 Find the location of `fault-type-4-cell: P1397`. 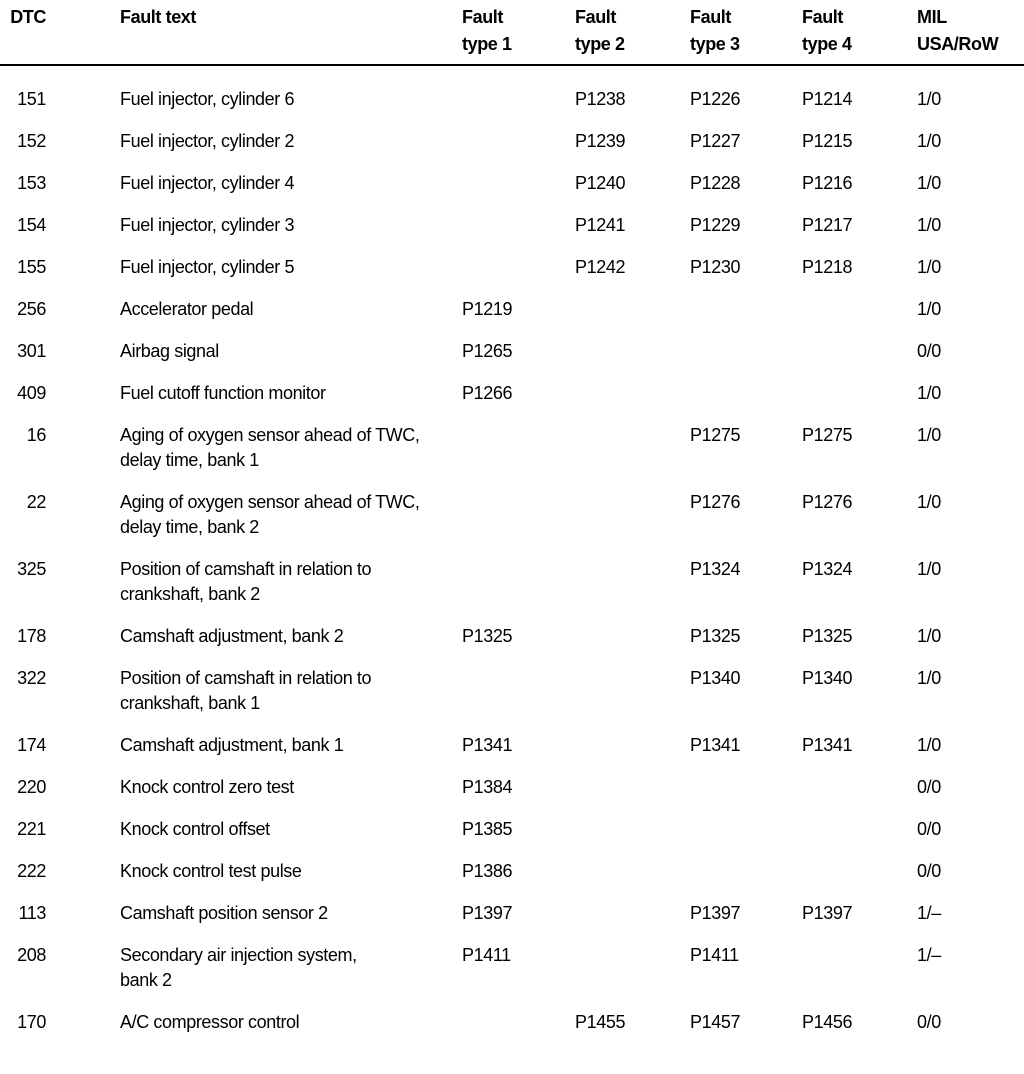

fault-type-4-cell: P1397 is located at coordinates (827, 913).